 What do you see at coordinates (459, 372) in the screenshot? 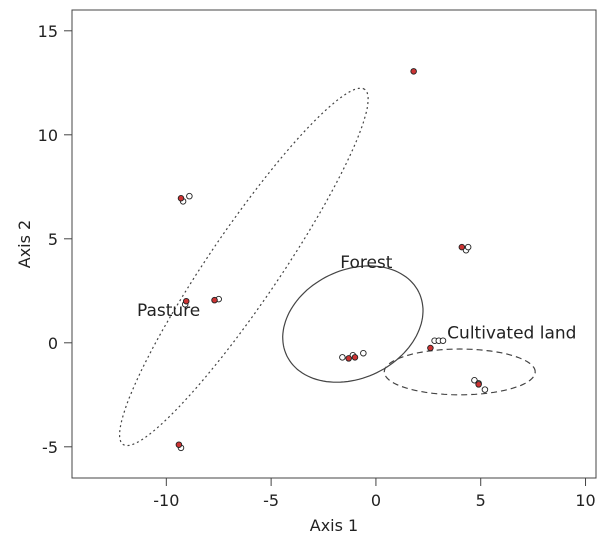
I see `ellipse-cultivated-land` at bounding box center [459, 372].